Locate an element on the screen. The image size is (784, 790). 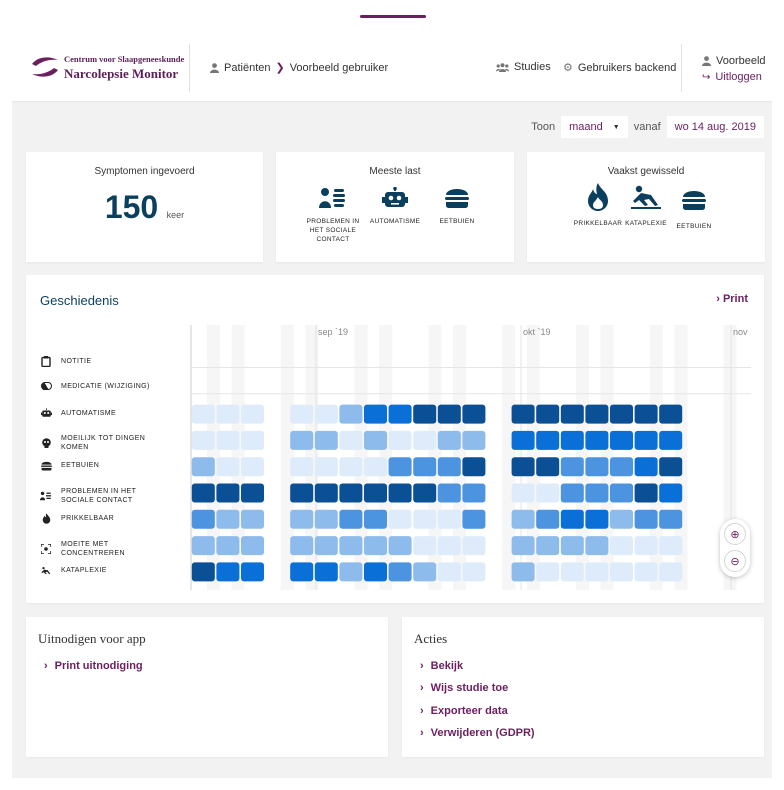
print-history-link: › Print is located at coordinates (732, 299).